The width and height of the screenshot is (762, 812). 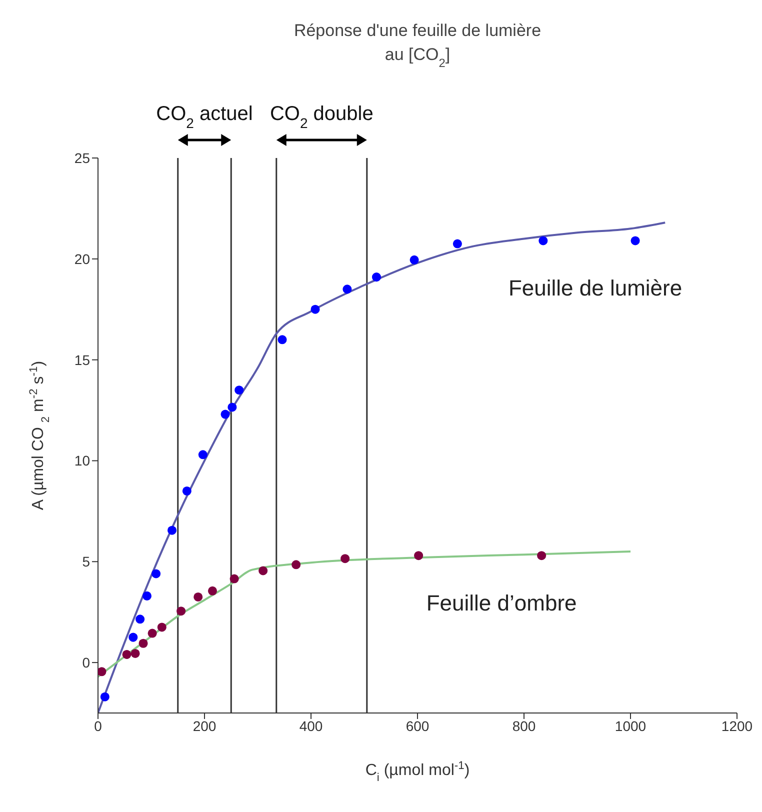 What do you see at coordinates (98, 726) in the screenshot?
I see `x-tick-label: 0` at bounding box center [98, 726].